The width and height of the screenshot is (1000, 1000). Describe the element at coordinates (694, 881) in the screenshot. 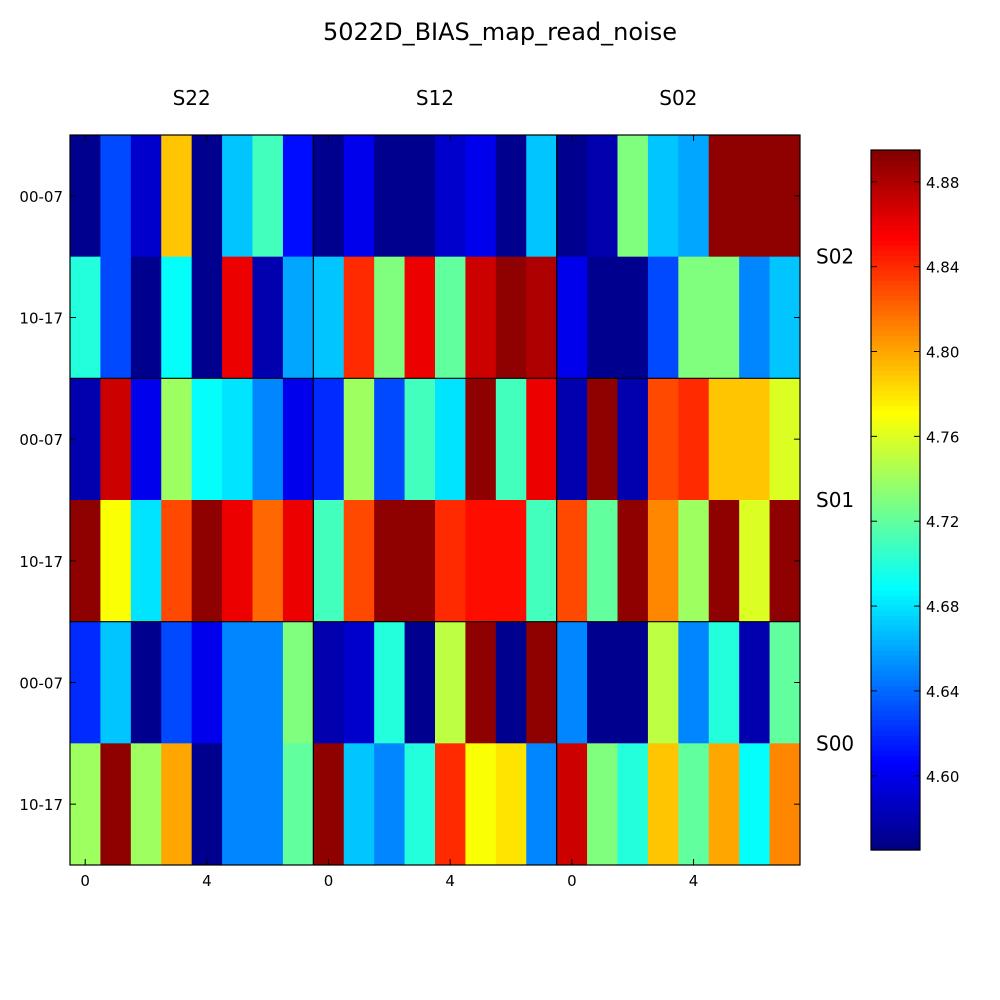

I see `x-tick-label: 4` at that location.